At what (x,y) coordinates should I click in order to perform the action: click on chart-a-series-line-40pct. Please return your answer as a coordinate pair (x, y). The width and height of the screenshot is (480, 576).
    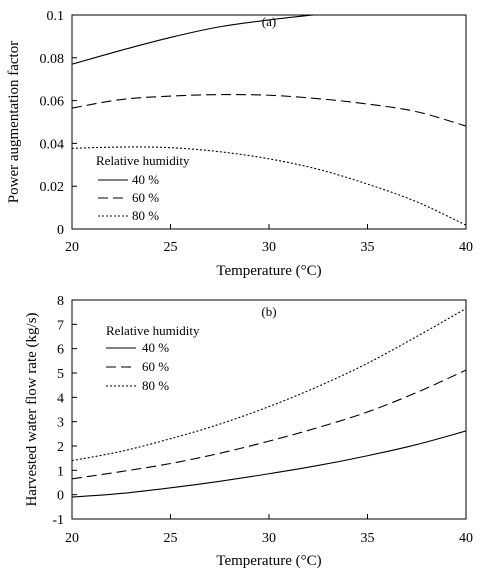
    Looking at the image, I should click on (196, 40).